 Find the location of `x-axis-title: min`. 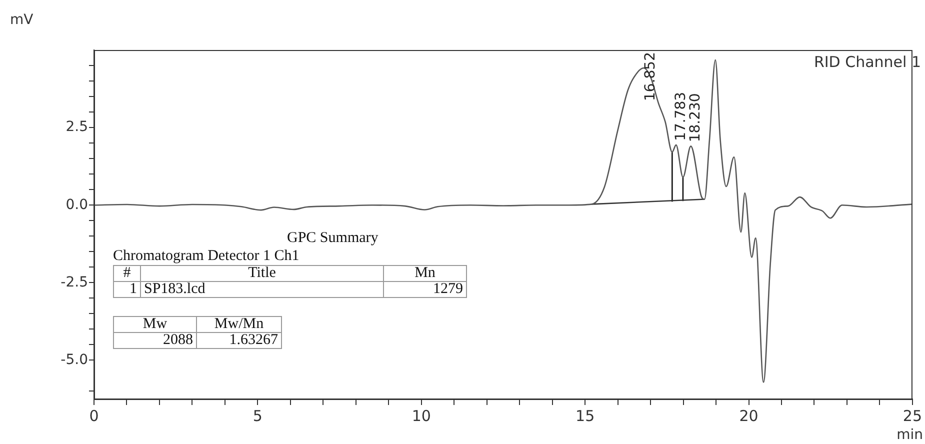

x-axis-title: min is located at coordinates (909, 435).